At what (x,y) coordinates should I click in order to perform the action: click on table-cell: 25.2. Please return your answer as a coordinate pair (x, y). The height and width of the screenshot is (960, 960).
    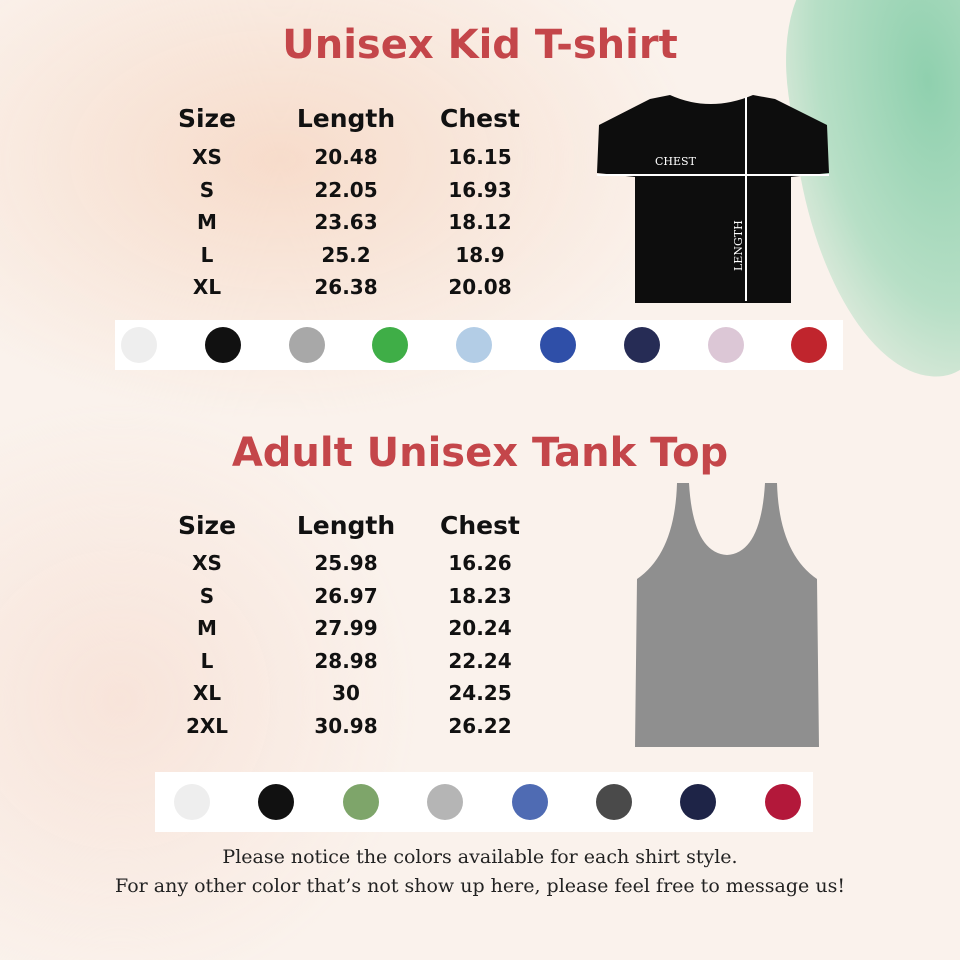
    Looking at the image, I should click on (346, 254).